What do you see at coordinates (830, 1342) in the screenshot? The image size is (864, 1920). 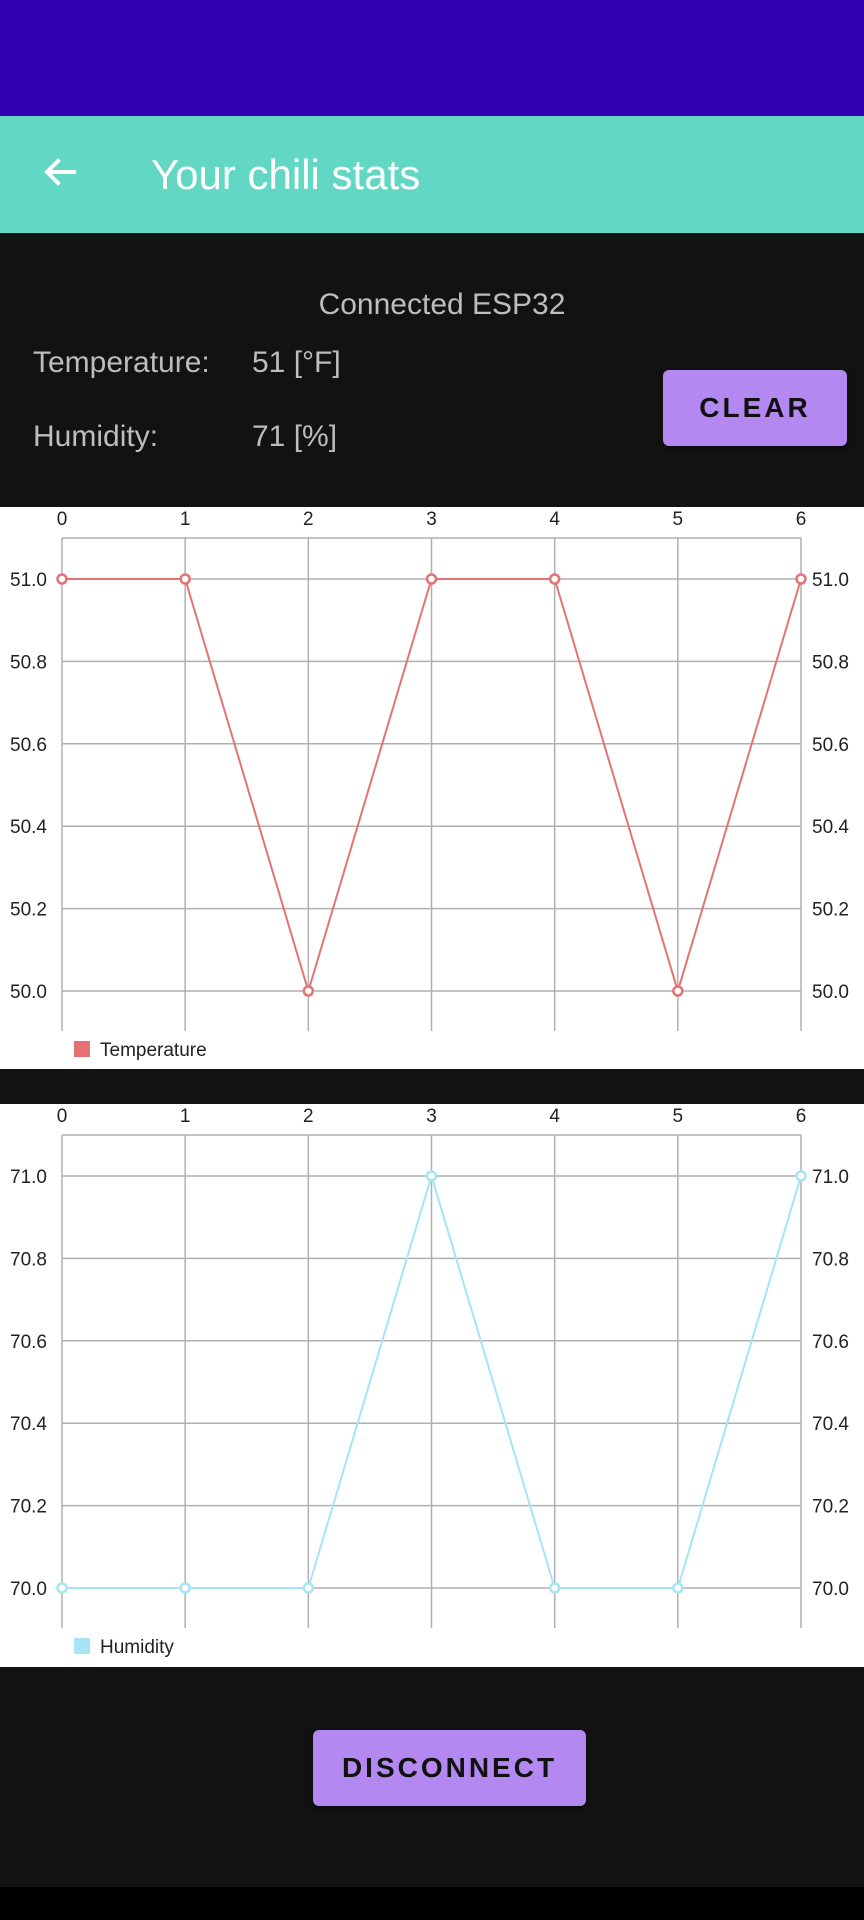 I see `y-tick-label-right: 70.6` at bounding box center [830, 1342].